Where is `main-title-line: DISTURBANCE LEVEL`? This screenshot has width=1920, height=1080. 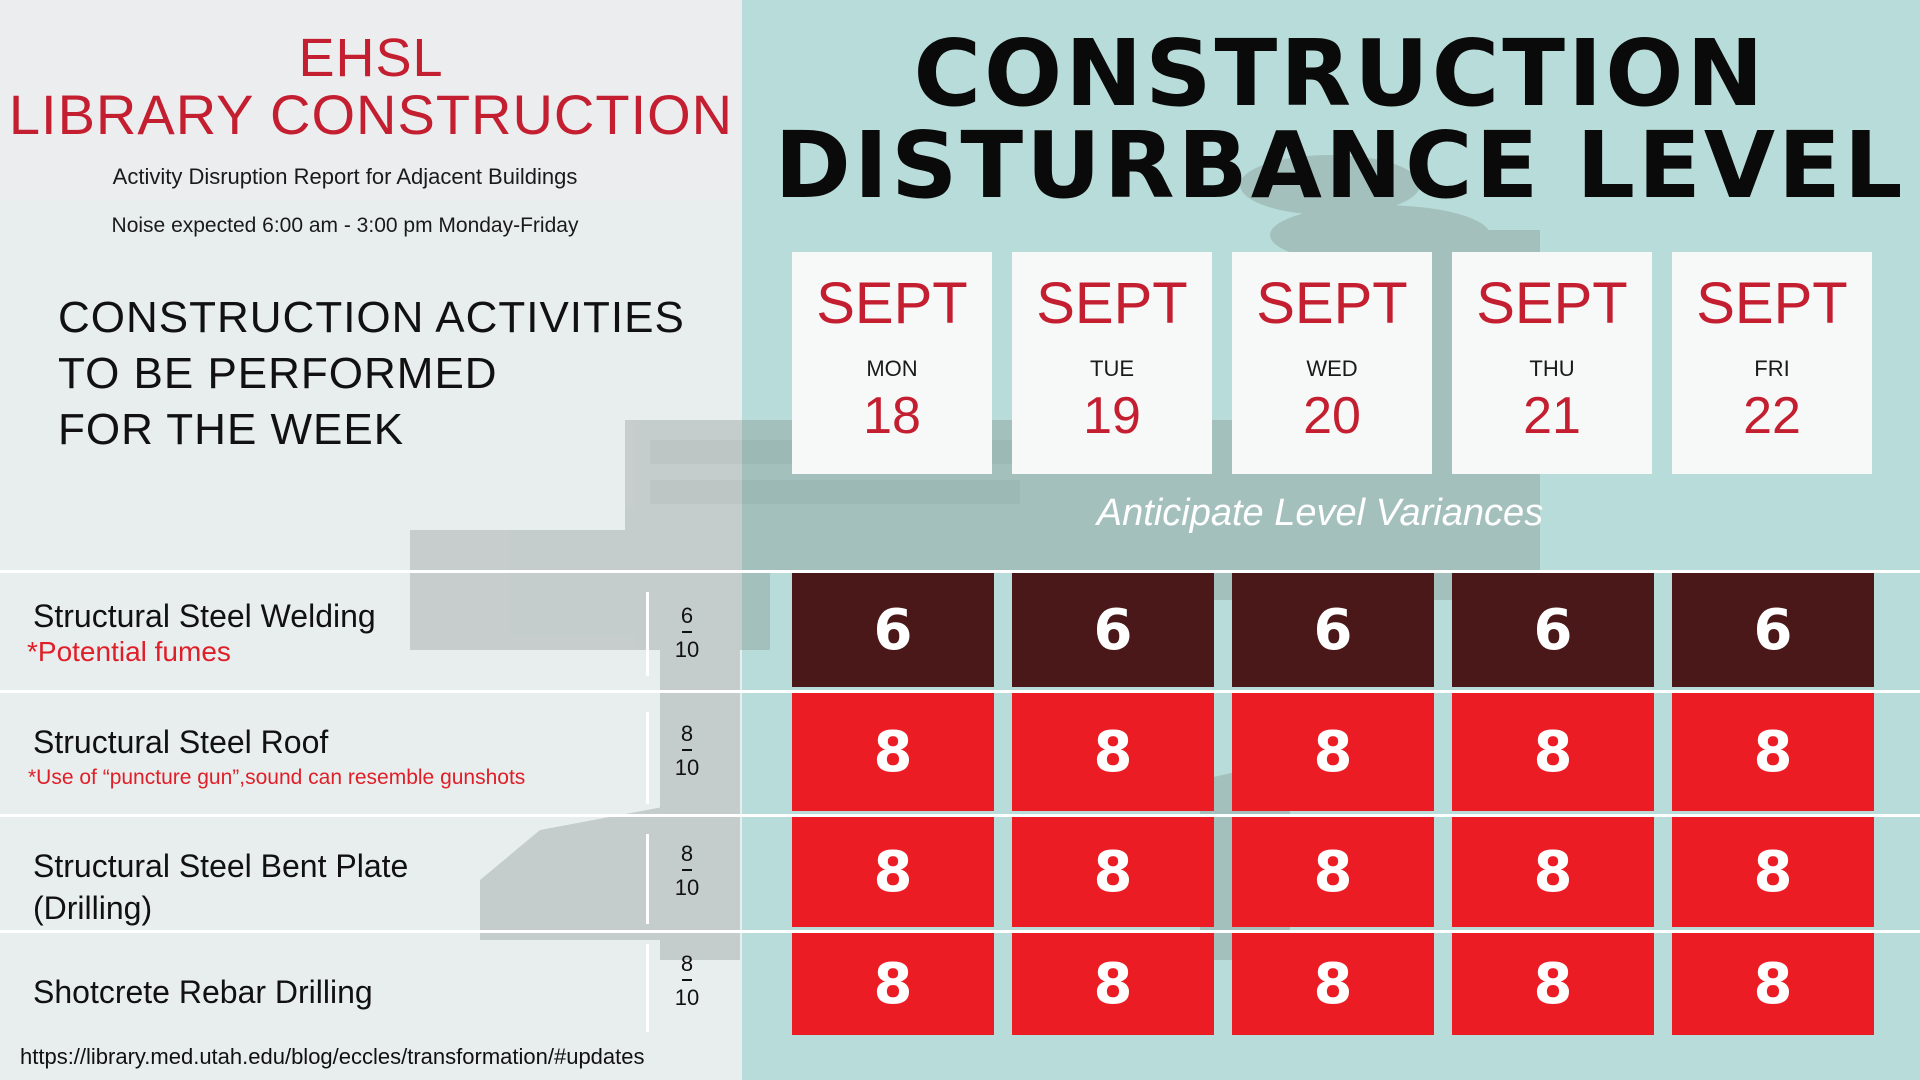 main-title-line: DISTURBANCE LEVEL is located at coordinates (1340, 165).